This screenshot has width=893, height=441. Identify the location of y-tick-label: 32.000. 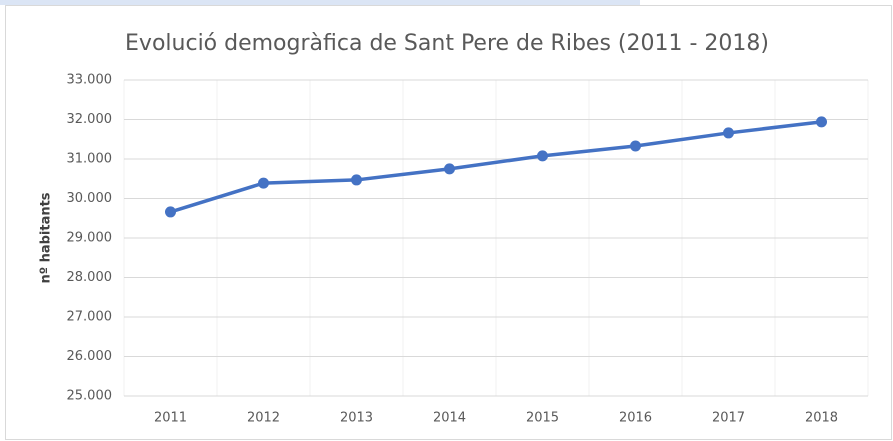
(90, 119).